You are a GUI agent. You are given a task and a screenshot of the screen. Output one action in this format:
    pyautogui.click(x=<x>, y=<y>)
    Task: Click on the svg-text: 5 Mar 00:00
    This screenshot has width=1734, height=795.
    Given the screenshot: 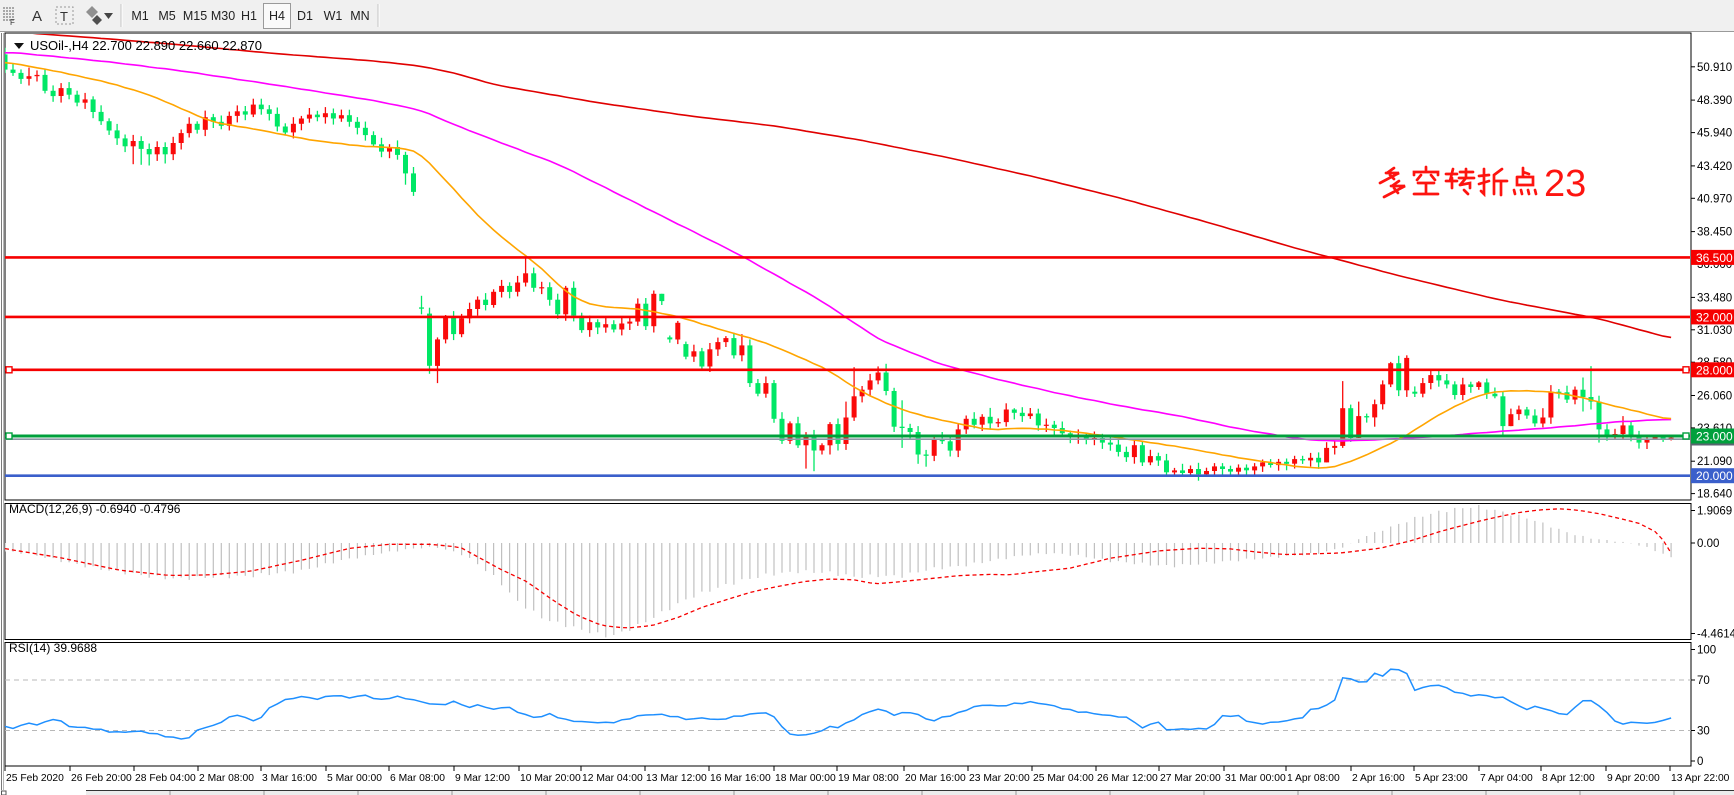 What is the action you would take?
    pyautogui.click(x=354, y=778)
    